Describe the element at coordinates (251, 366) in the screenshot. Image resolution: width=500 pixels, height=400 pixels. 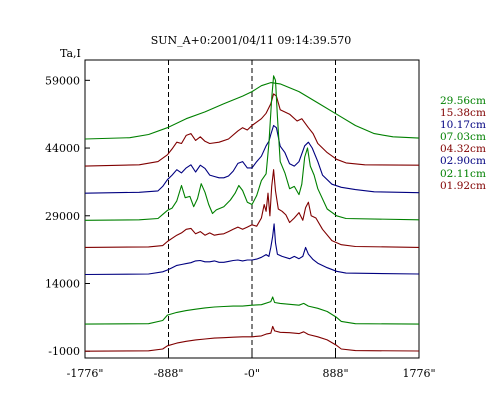
I see `x-axis-ticks: -1776" -888" -0" 888" 1776"` at that location.